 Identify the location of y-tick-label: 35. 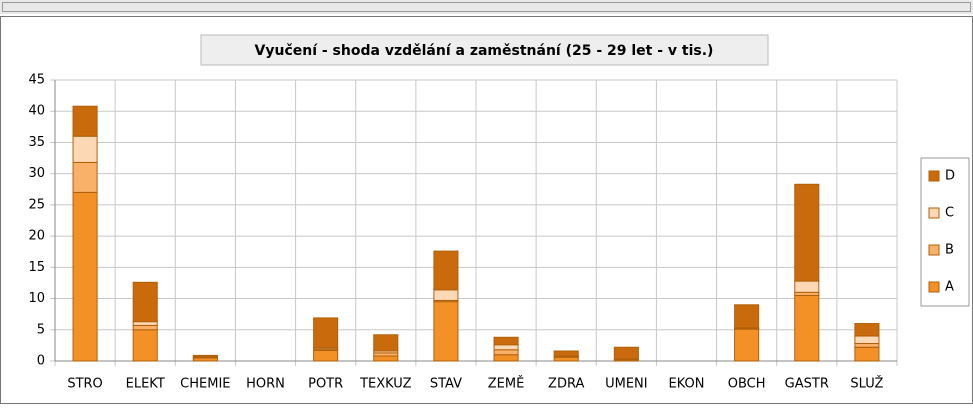
(36, 142).